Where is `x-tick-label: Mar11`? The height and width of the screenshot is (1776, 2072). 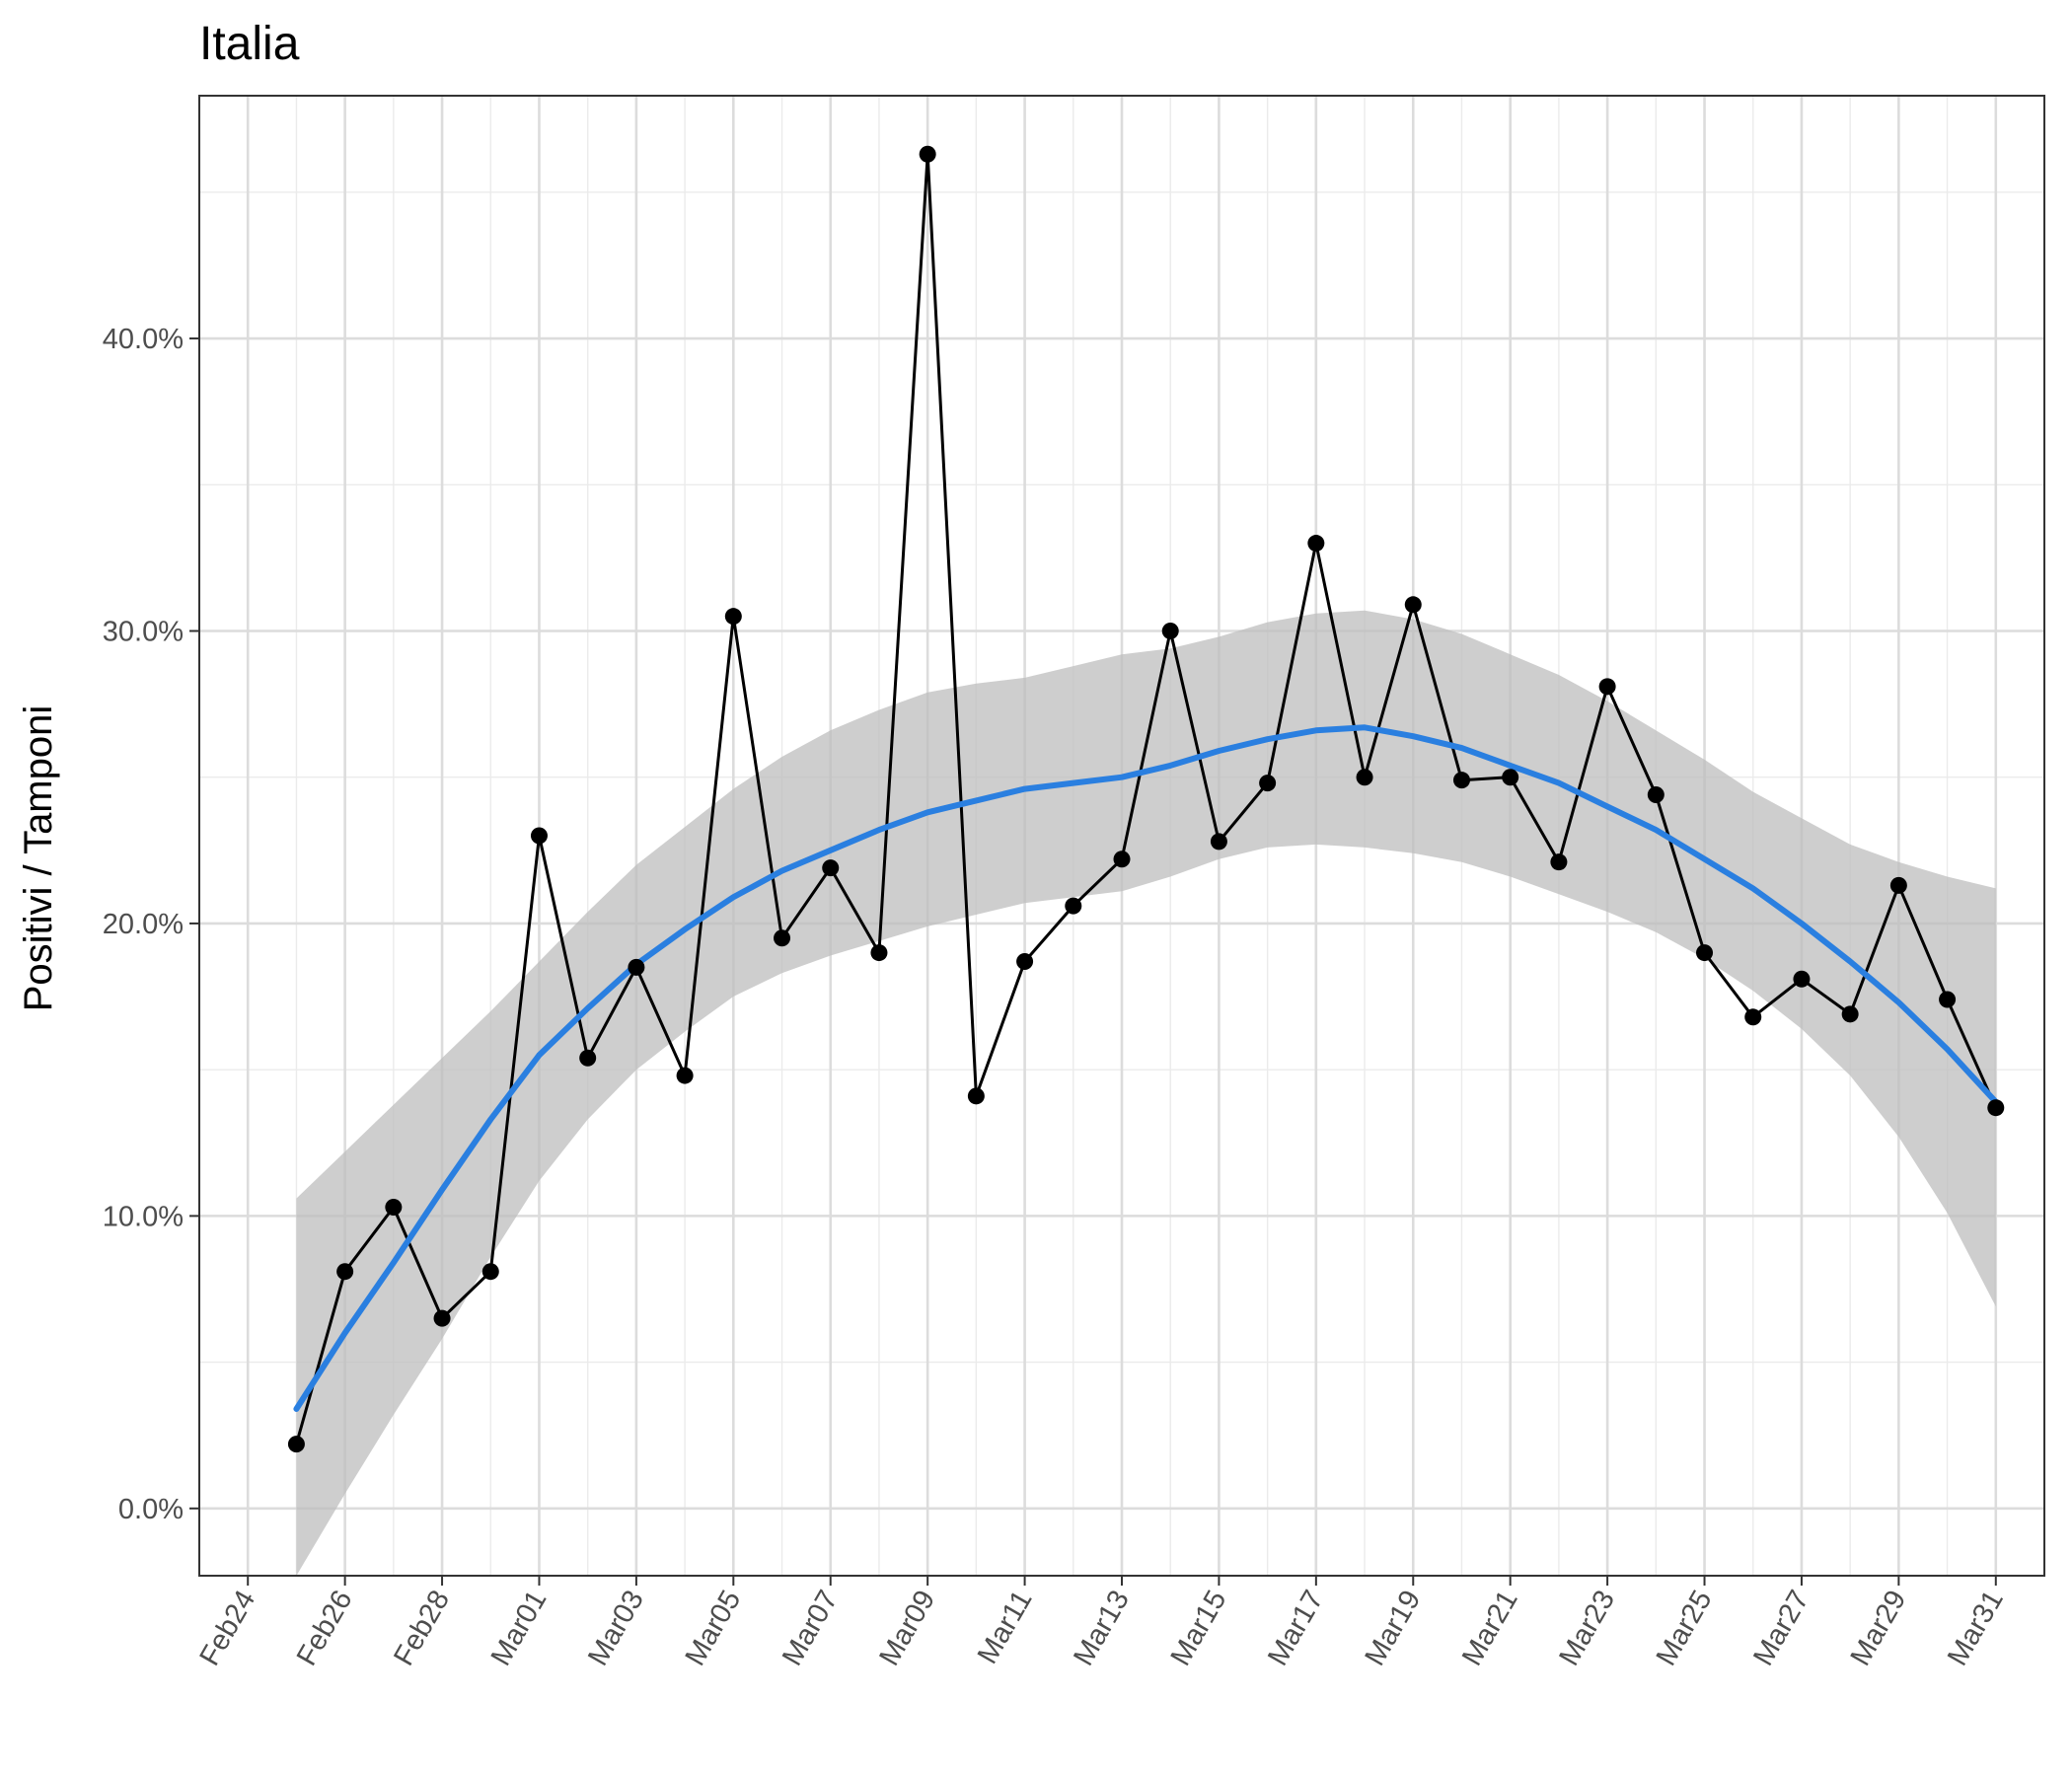
x-tick-label: Mar11 is located at coordinates (1006, 1628).